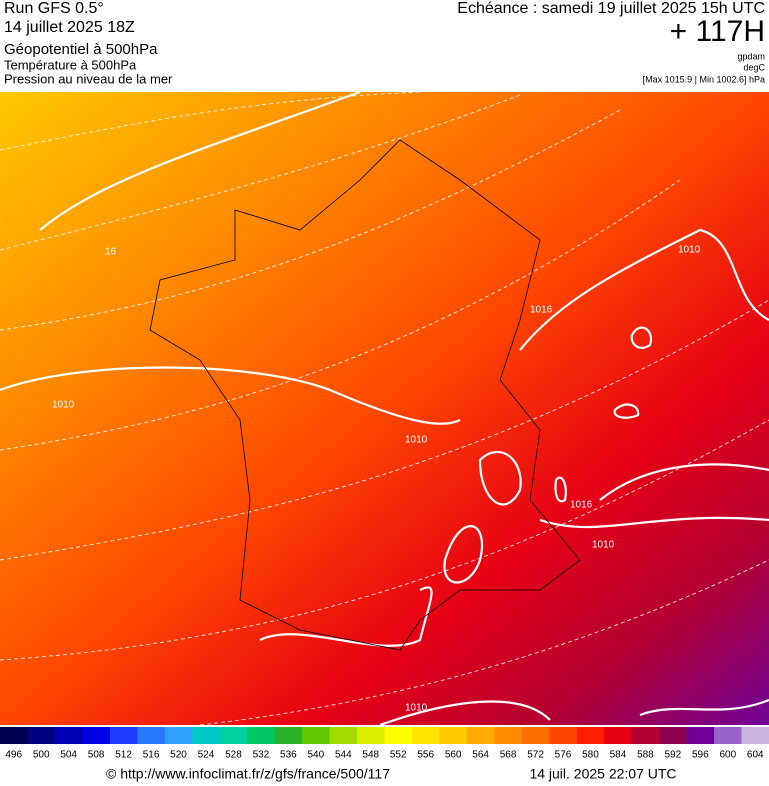  What do you see at coordinates (343, 755) in the screenshot?
I see `colorbar-label: 544` at bounding box center [343, 755].